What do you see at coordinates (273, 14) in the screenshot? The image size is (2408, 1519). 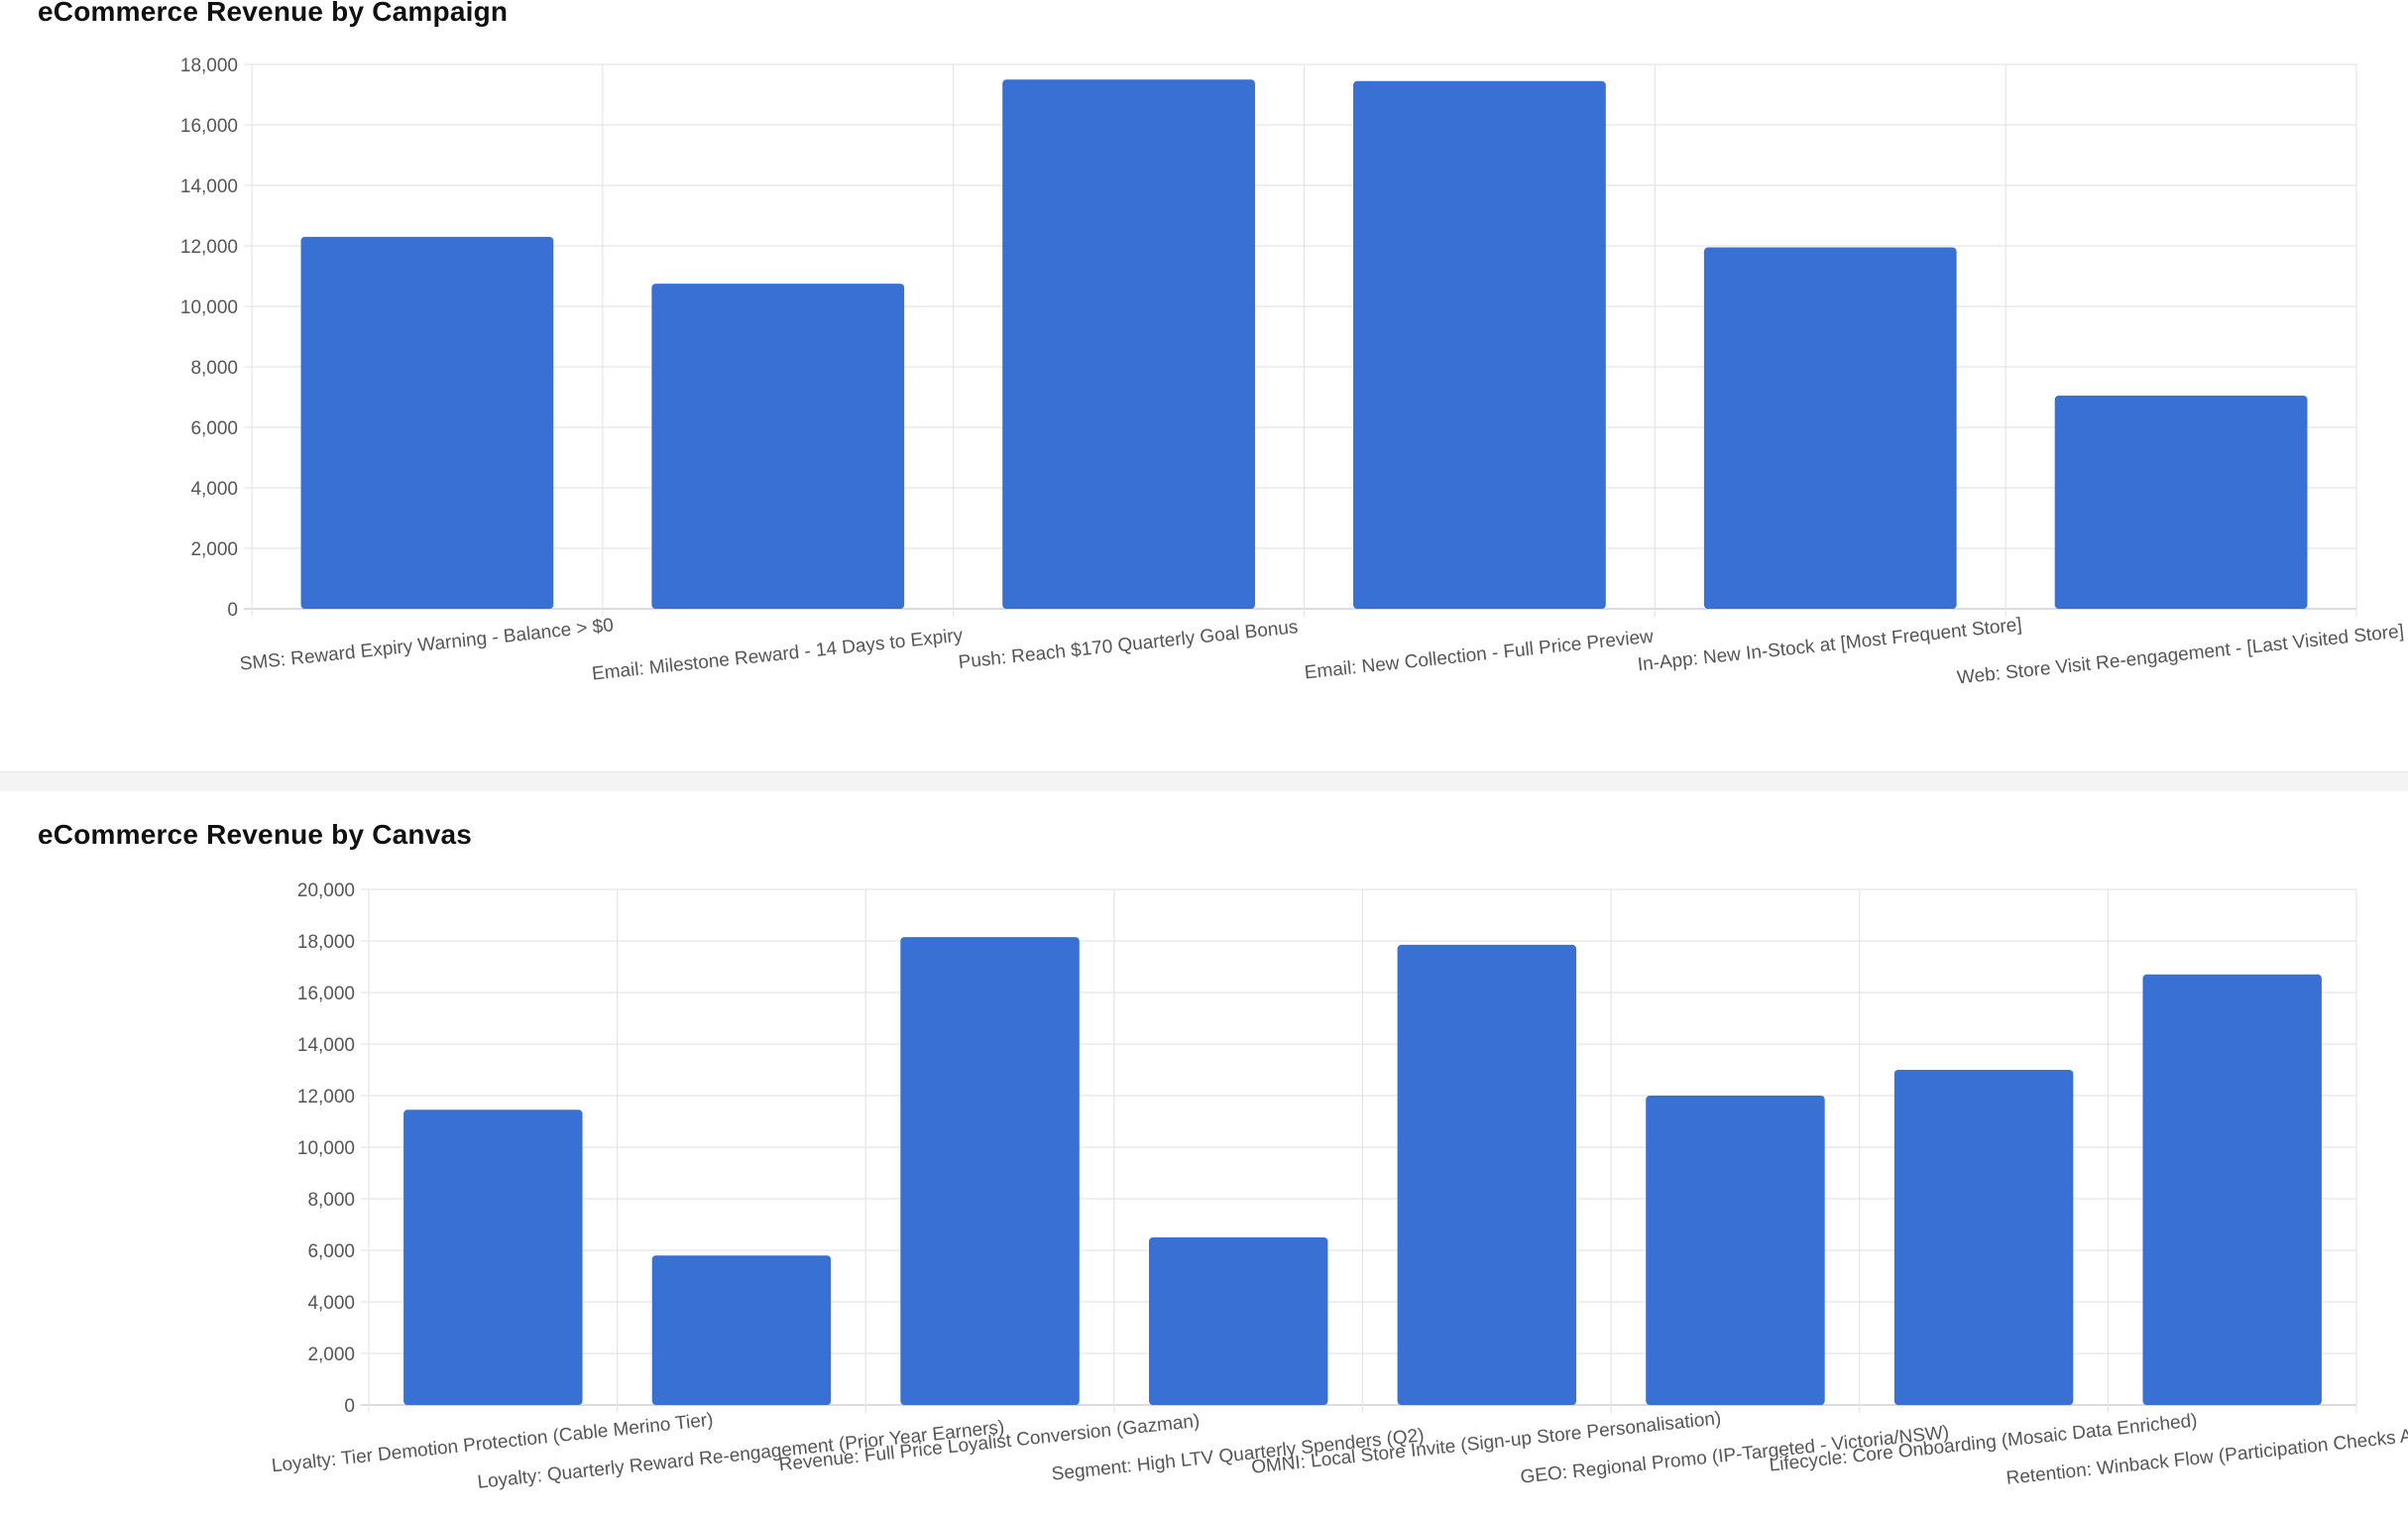 I see `chart-title-campaign: eCommerce Revenue by Campaign` at bounding box center [273, 14].